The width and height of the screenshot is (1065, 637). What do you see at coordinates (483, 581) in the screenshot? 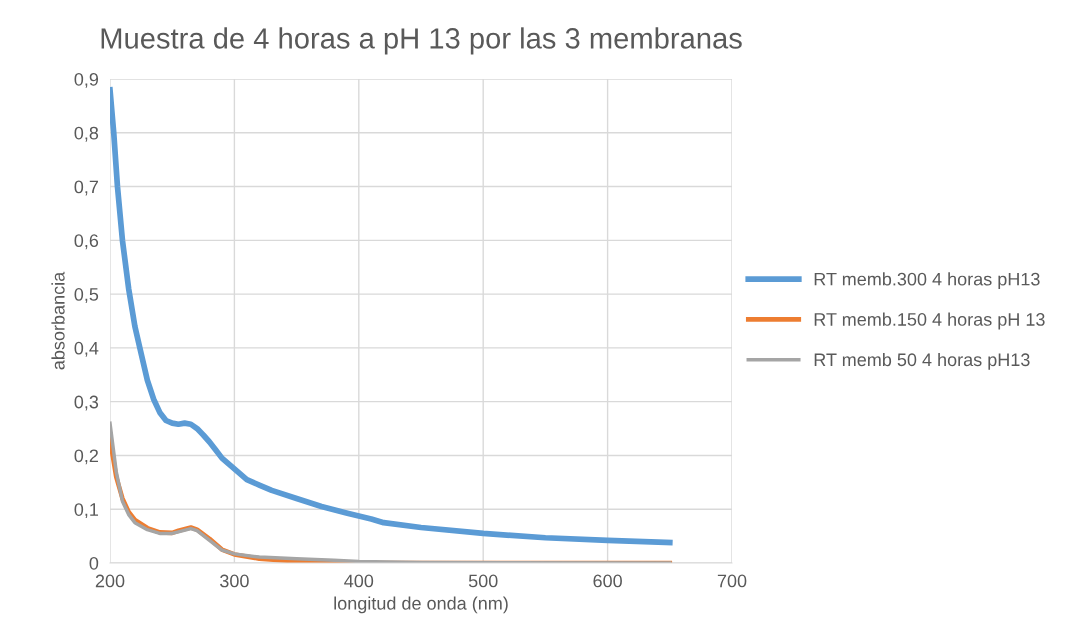
I see `x-tick-label: 500` at bounding box center [483, 581].